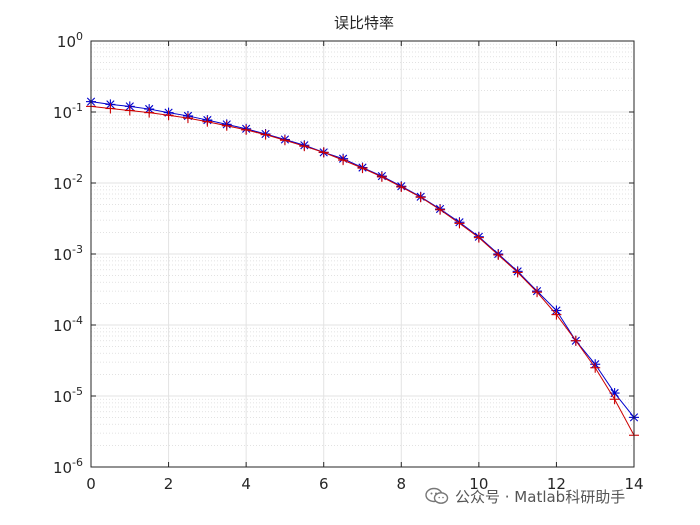  I want to click on y-tick-label: 10⁻³, so click(68, 253).